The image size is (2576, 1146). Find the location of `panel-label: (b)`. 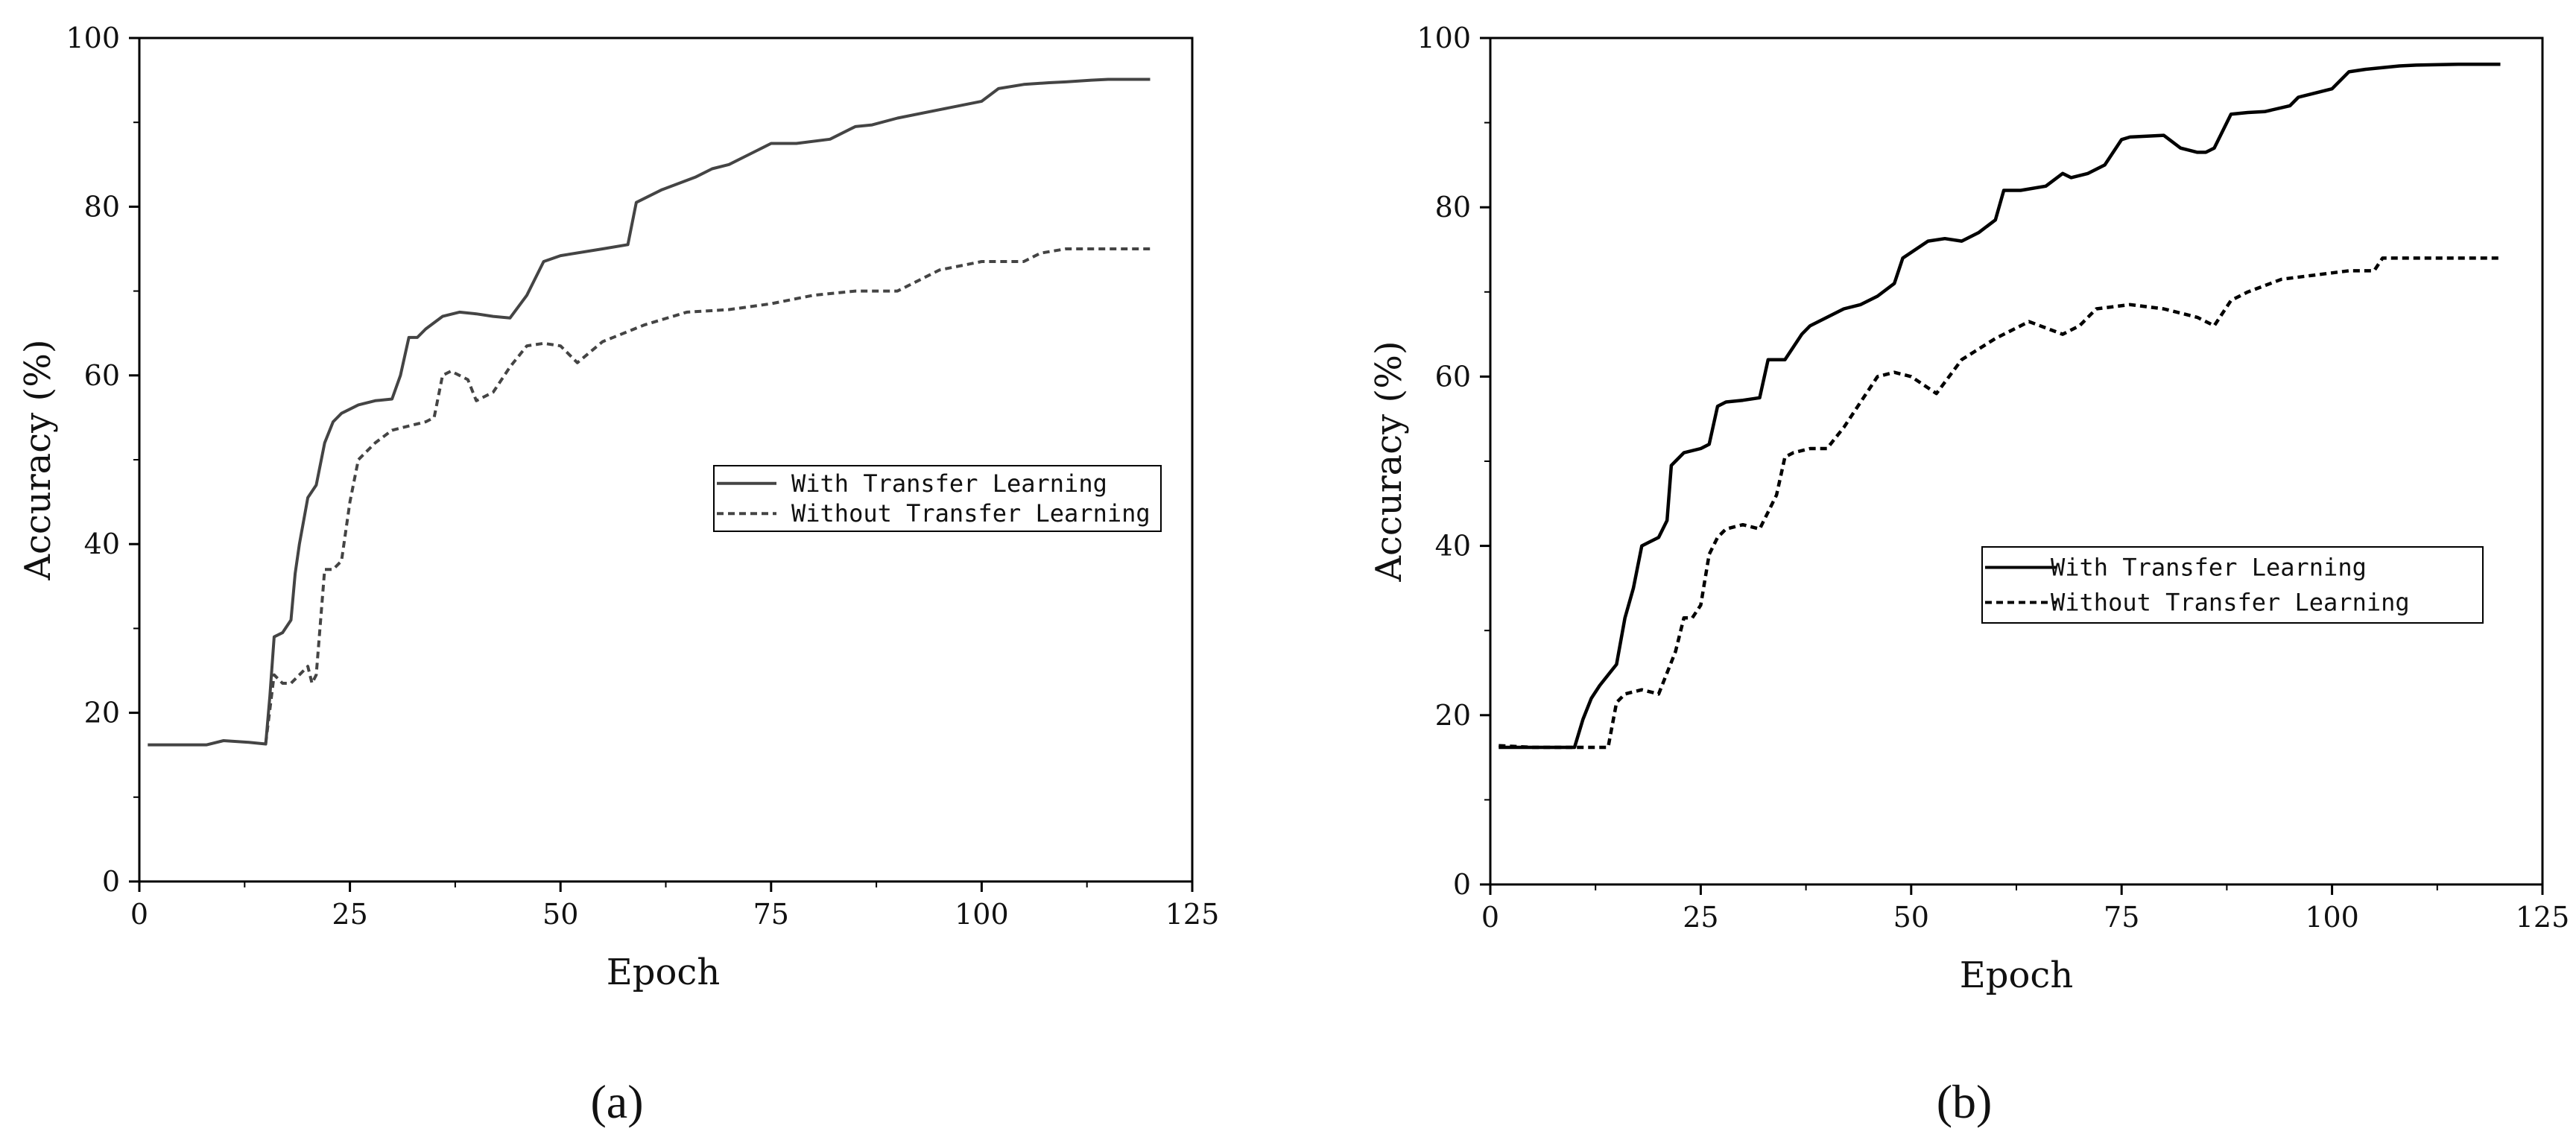

panel-label: (b) is located at coordinates (1965, 1102).